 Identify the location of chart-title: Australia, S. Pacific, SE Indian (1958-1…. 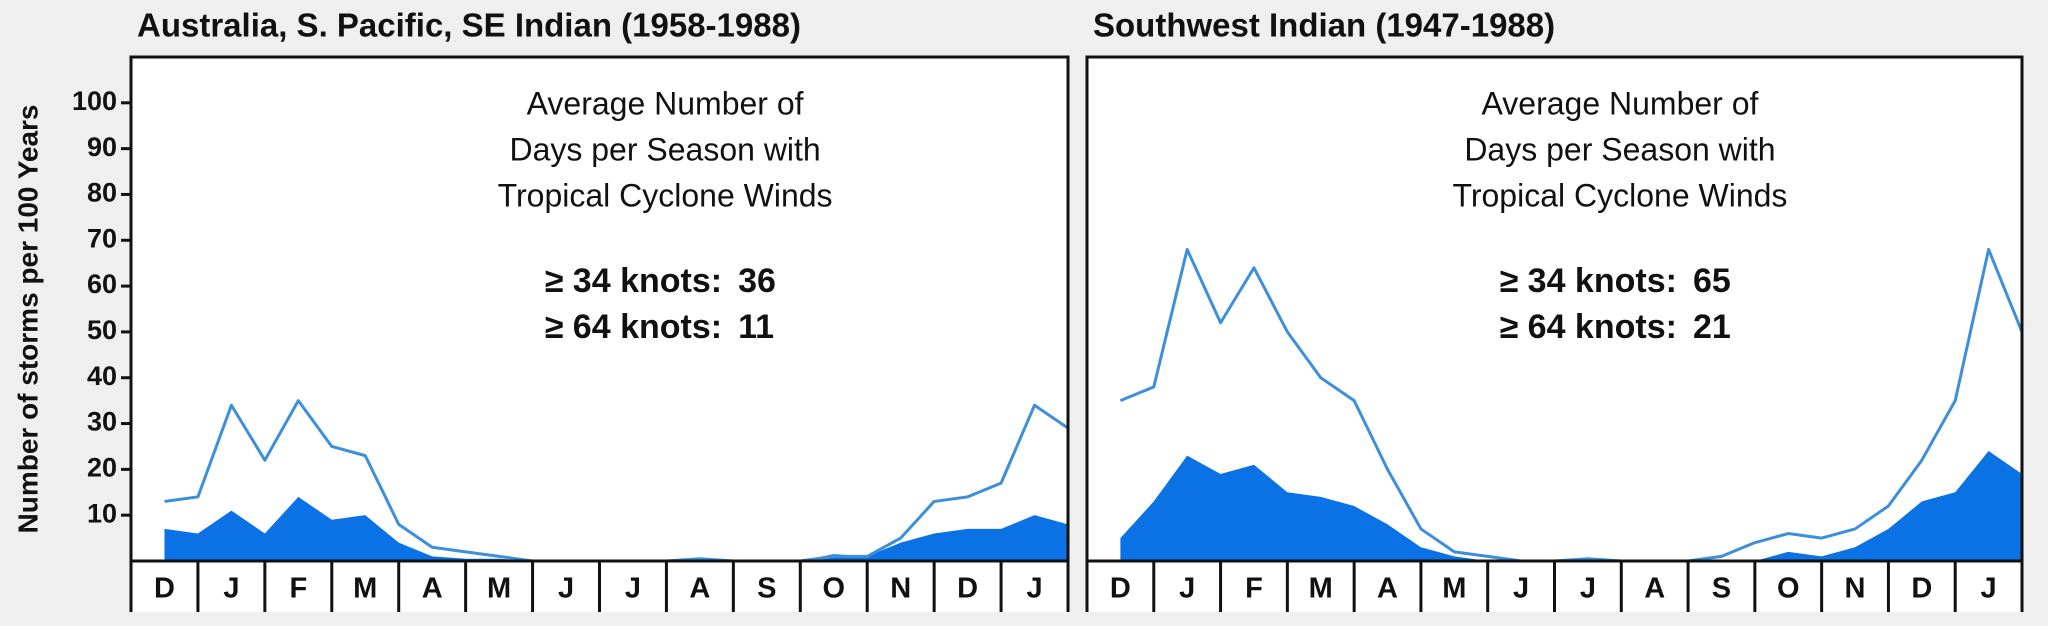
(469, 25).